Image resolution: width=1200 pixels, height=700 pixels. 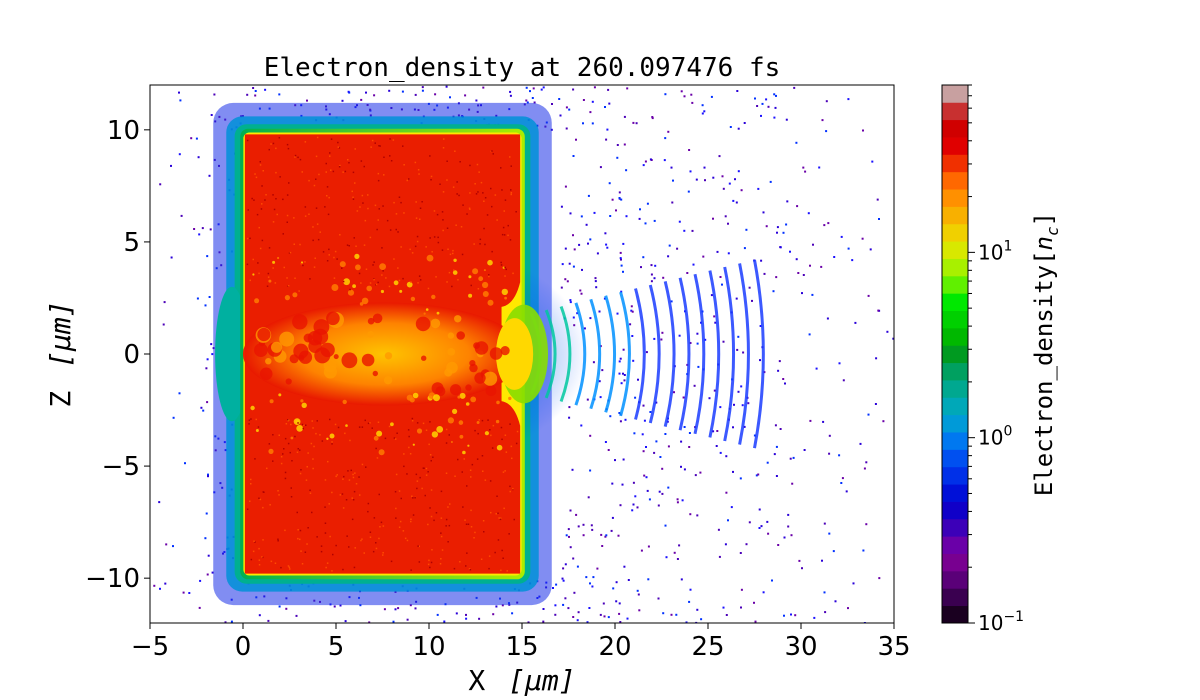 What do you see at coordinates (610, 354) in the screenshot?
I see `wake-arc` at bounding box center [610, 354].